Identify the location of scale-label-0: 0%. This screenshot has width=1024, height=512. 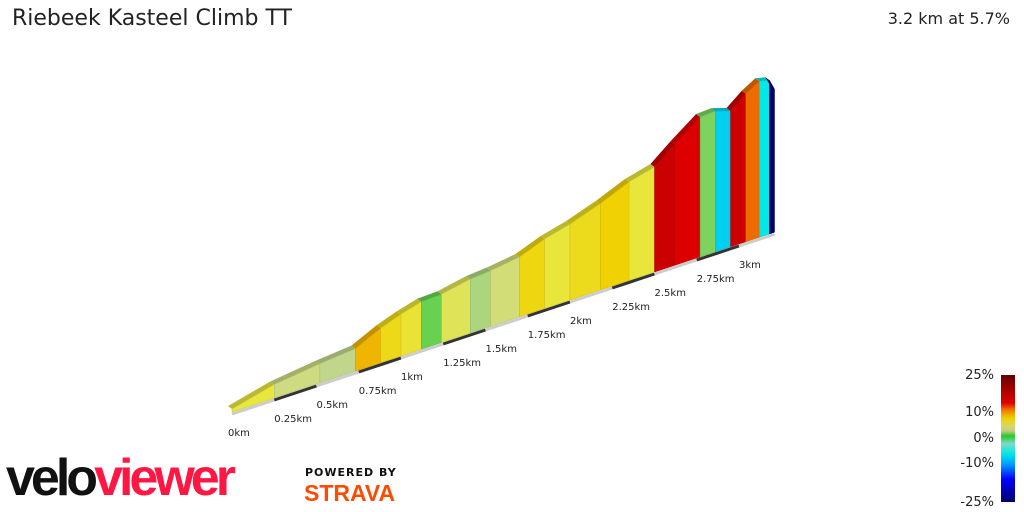
(983, 438).